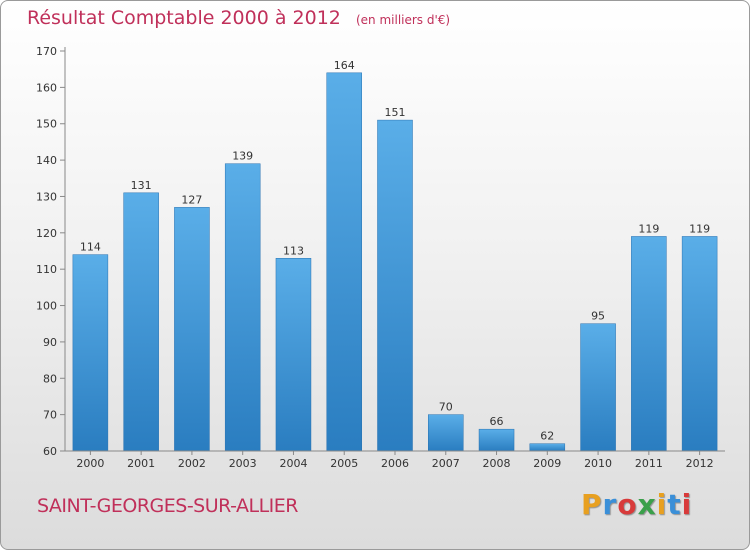 The image size is (750, 550). What do you see at coordinates (627, 504) in the screenshot?
I see `logo-letter: o` at bounding box center [627, 504].